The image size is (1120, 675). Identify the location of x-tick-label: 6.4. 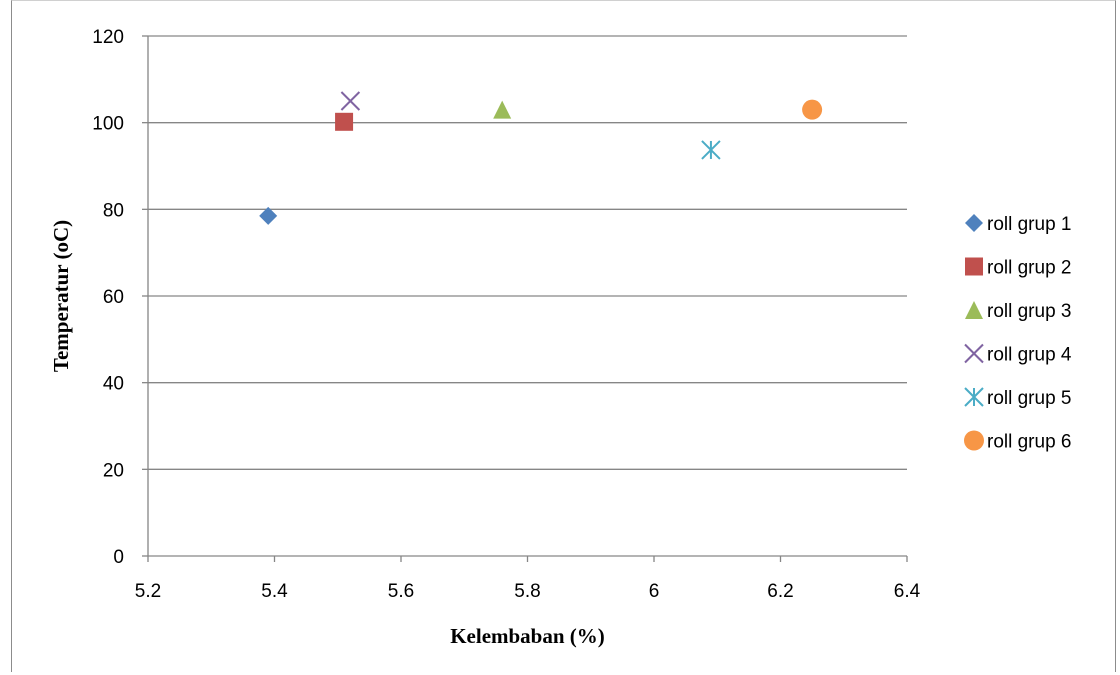
(907, 591).